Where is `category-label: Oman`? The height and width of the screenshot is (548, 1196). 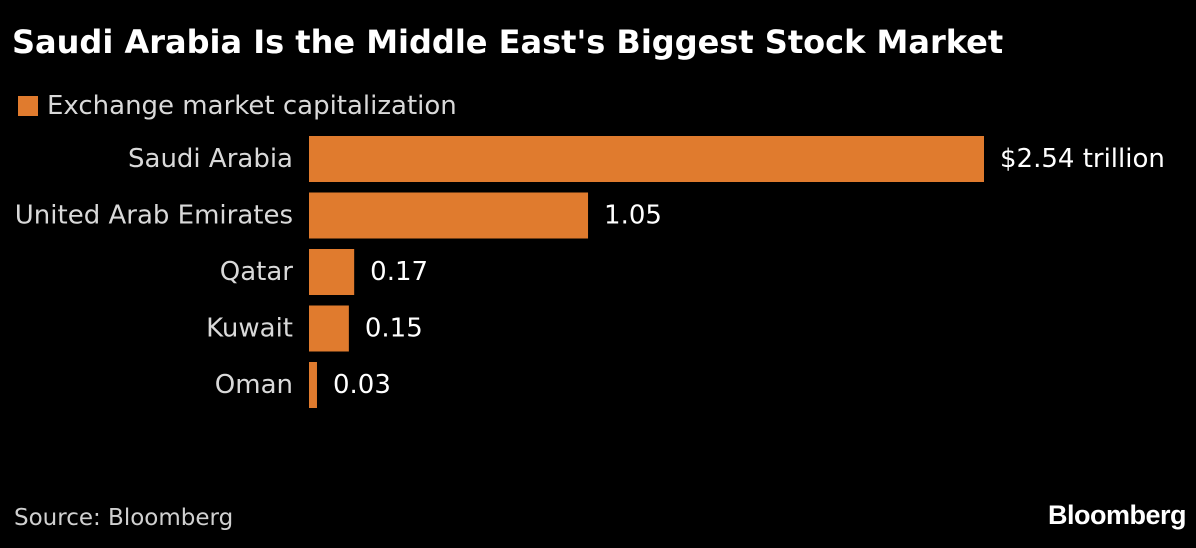
category-label: Oman is located at coordinates (254, 385).